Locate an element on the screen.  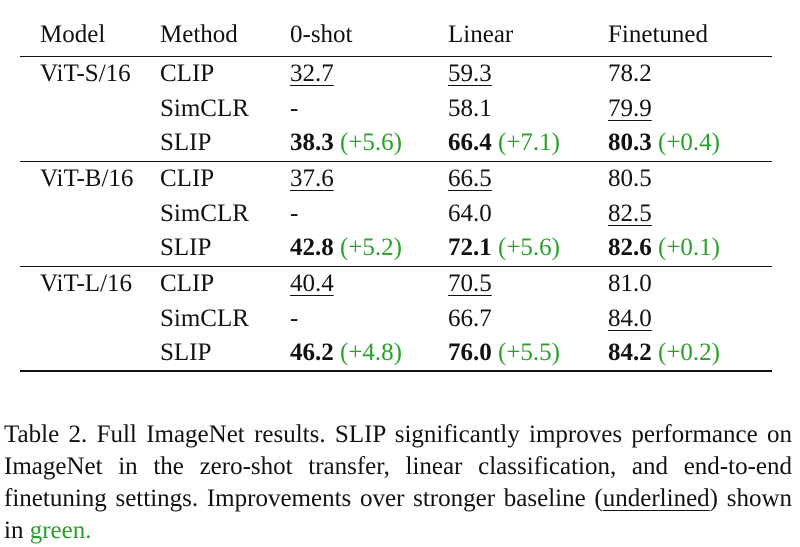
header-row: Model Method 0-shot Linear Finetuned is located at coordinates (396, 35).